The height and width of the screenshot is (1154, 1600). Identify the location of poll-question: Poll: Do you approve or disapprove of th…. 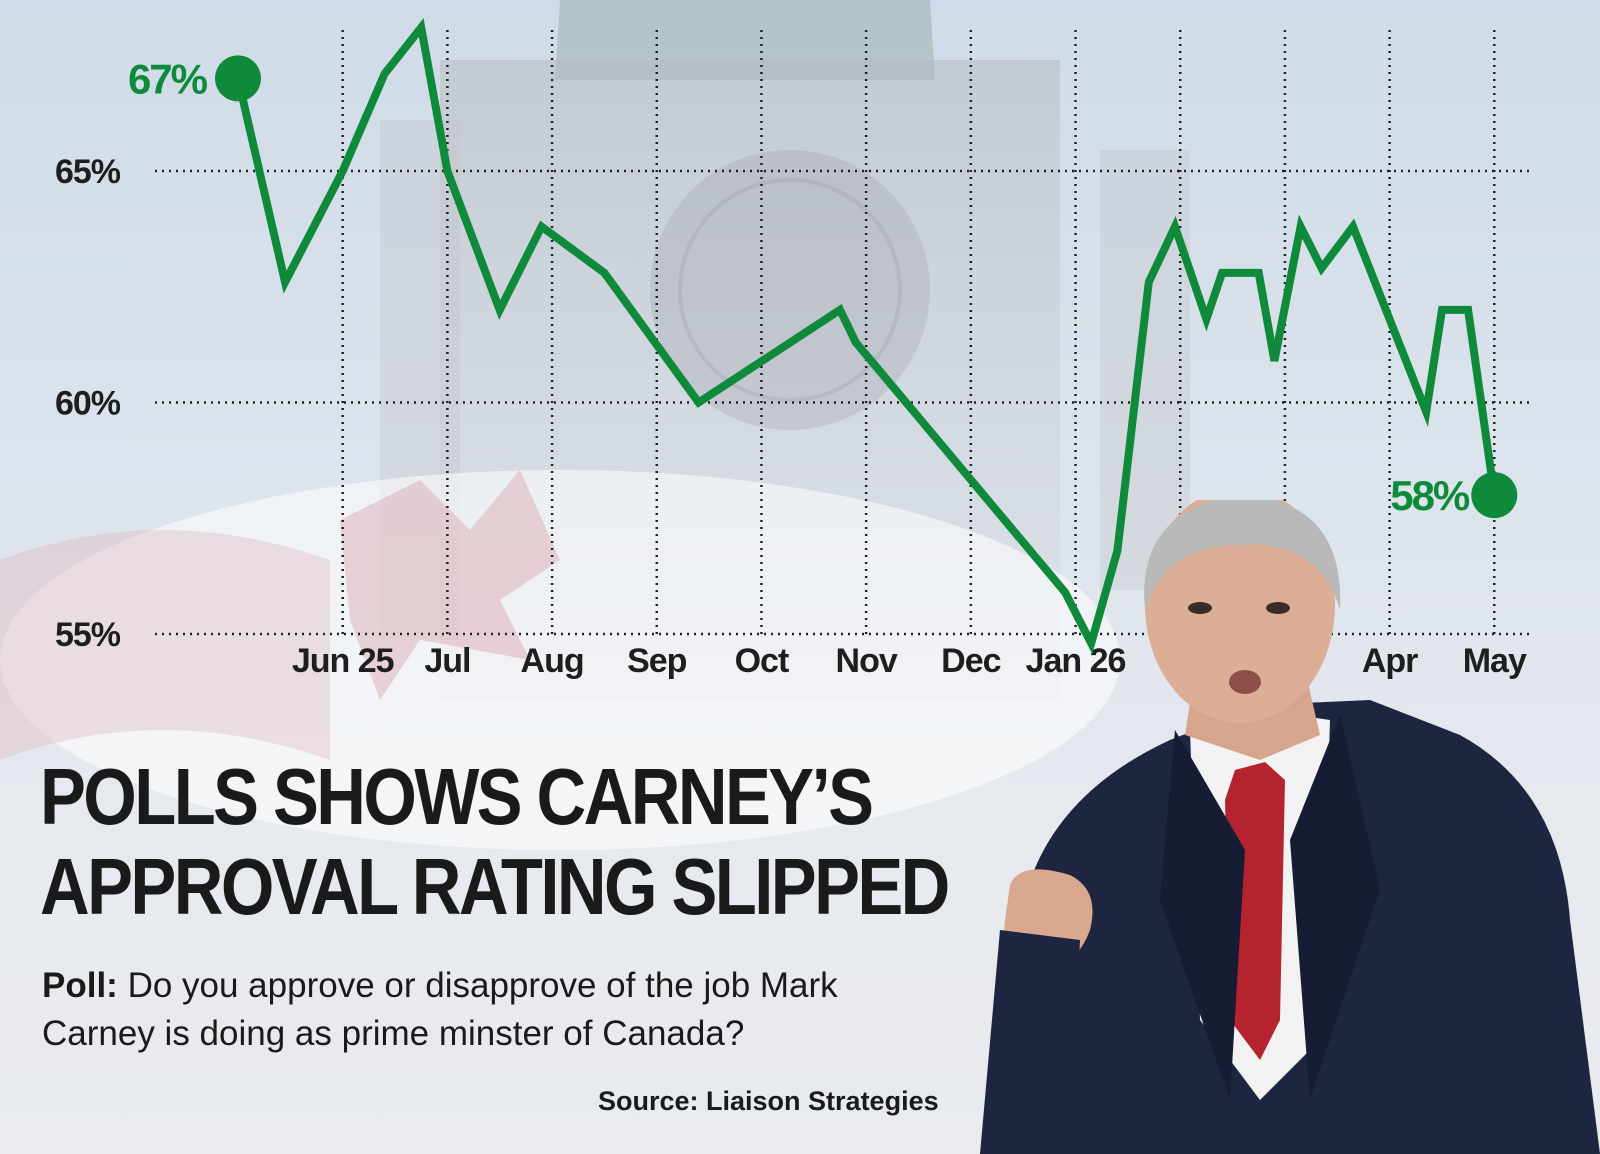
(492, 1010).